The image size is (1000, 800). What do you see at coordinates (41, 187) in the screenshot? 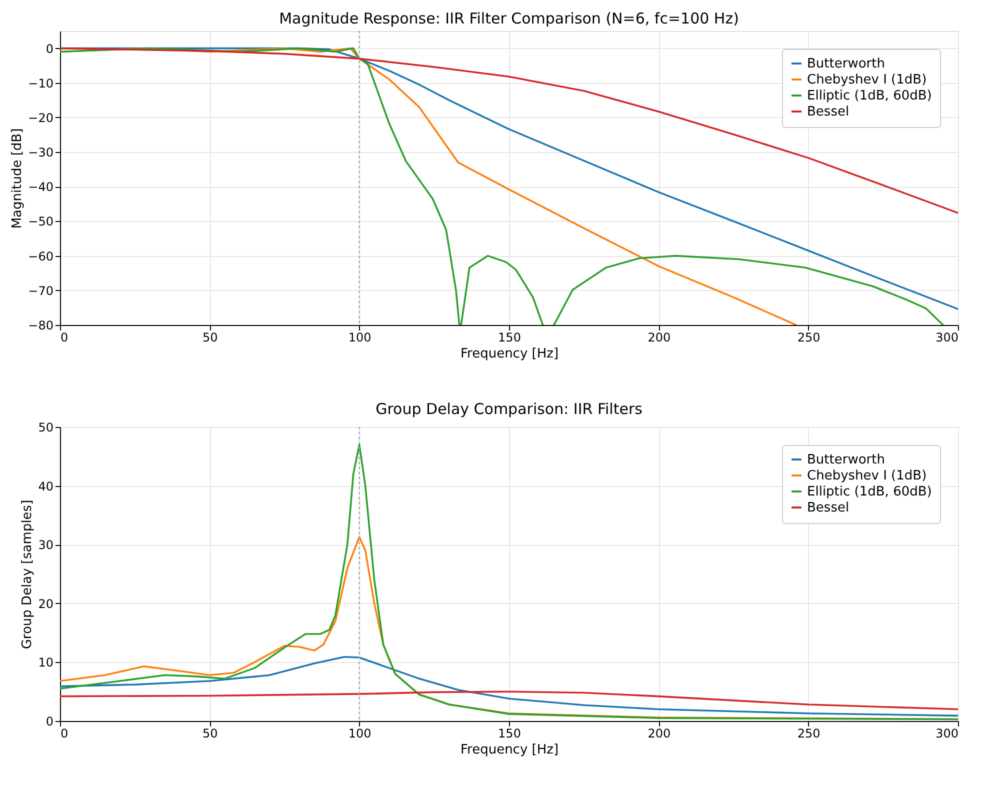
I see `y-tick-label: −40` at bounding box center [41, 187].